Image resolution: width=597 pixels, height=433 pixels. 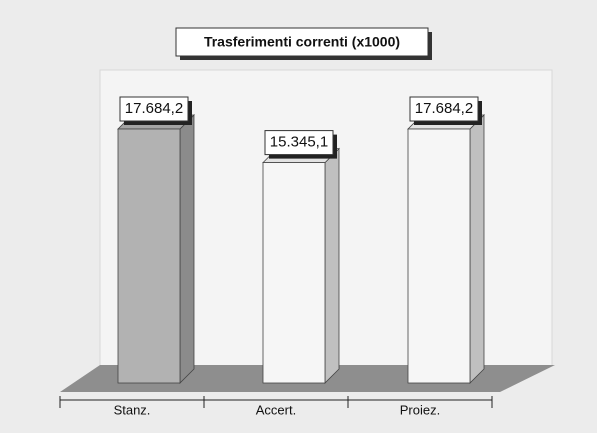 What do you see at coordinates (276, 409) in the screenshot?
I see `x-tick-label: Accert.` at bounding box center [276, 409].